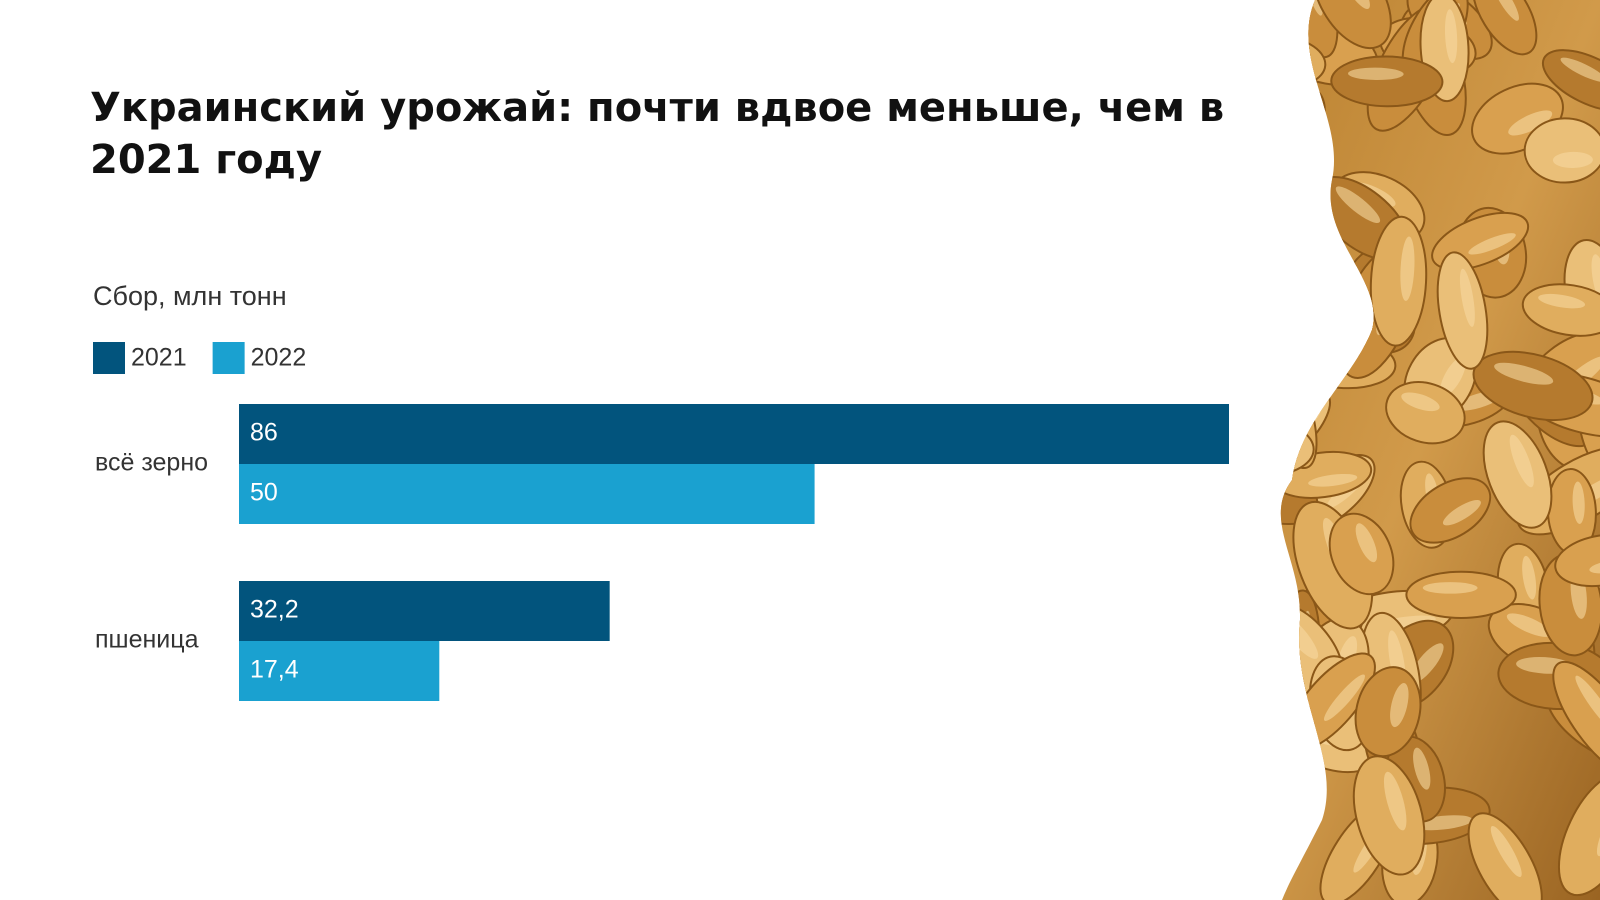 The height and width of the screenshot is (900, 1600). I want to click on category-label: всё зерно, so click(151, 463).